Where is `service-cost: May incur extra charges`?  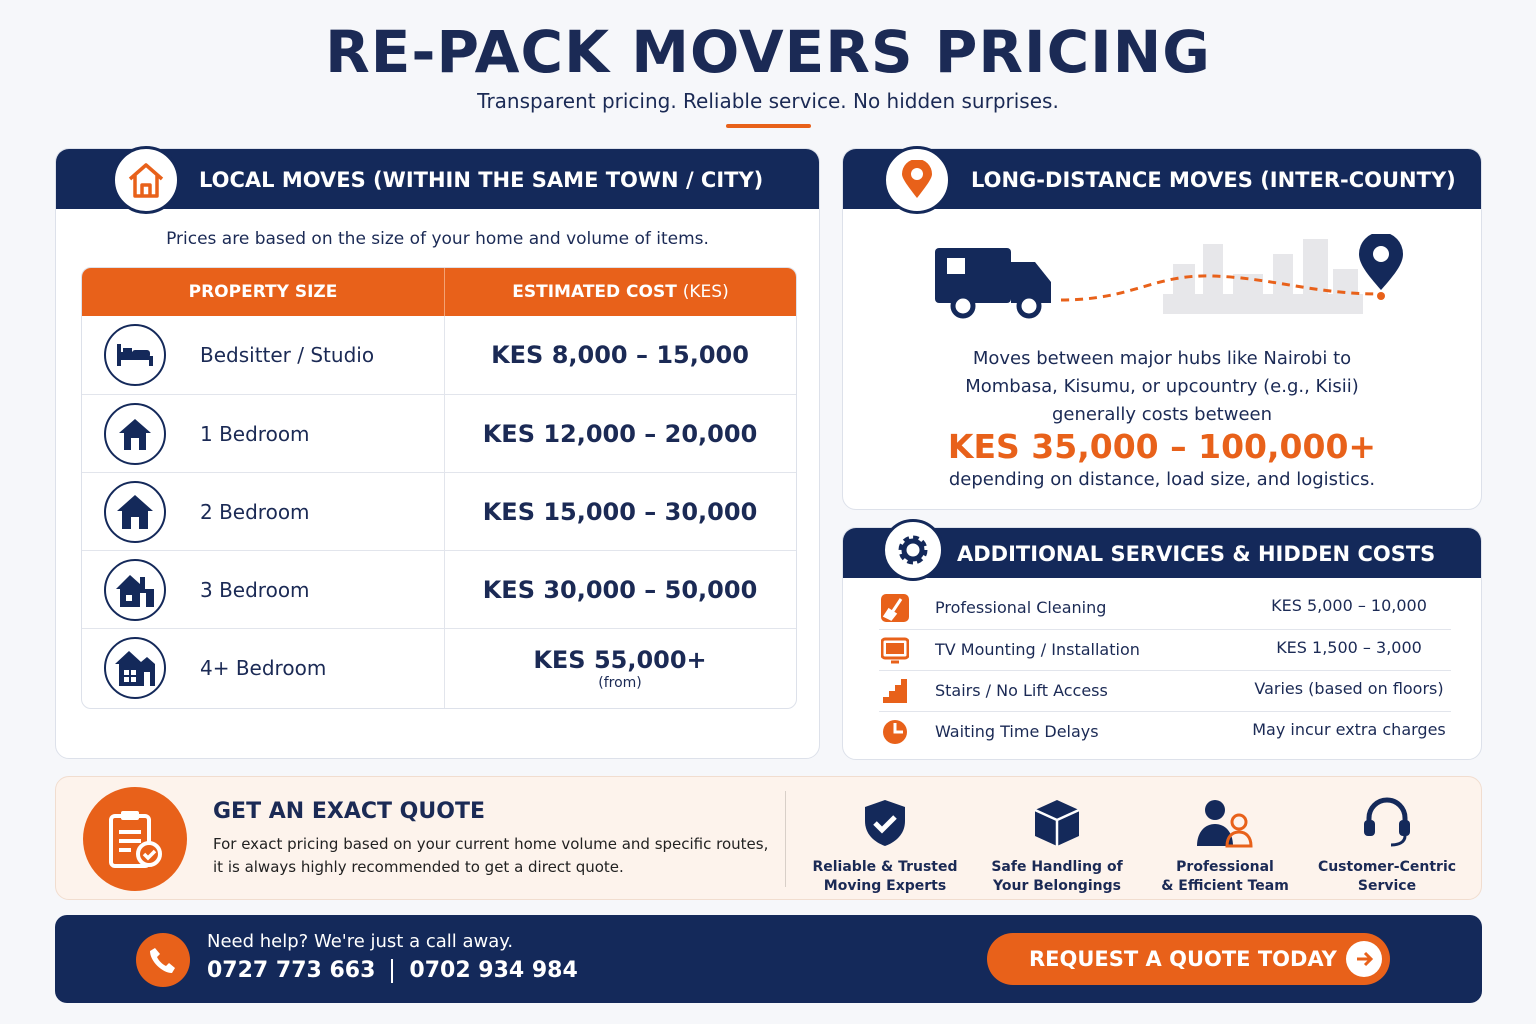 service-cost: May incur extra charges is located at coordinates (1349, 729).